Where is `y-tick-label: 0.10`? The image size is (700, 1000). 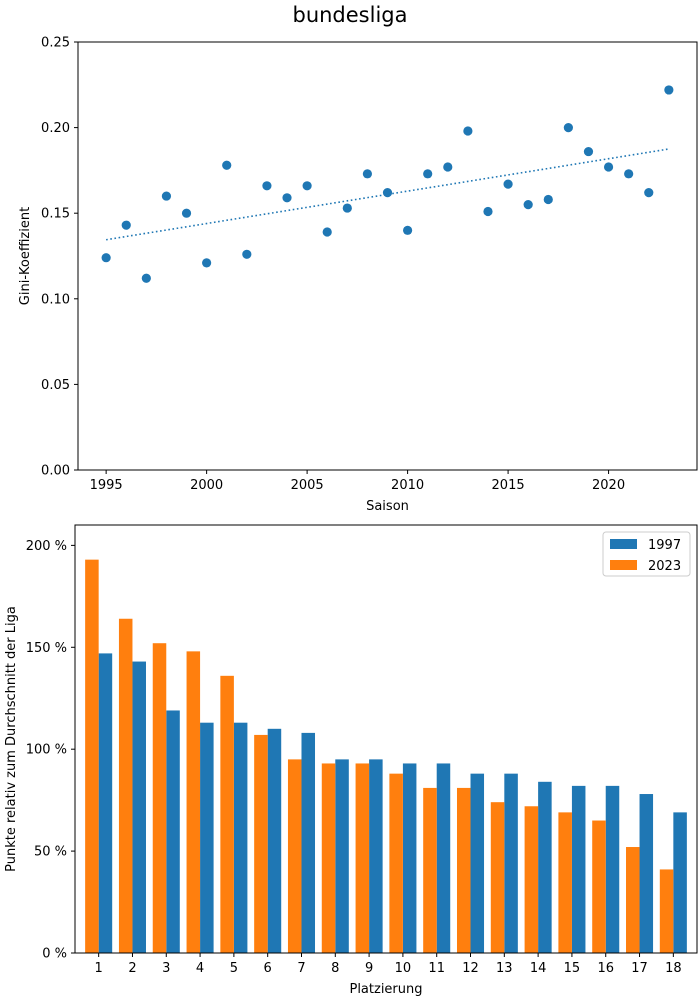
y-tick-label: 0.10 is located at coordinates (55, 299).